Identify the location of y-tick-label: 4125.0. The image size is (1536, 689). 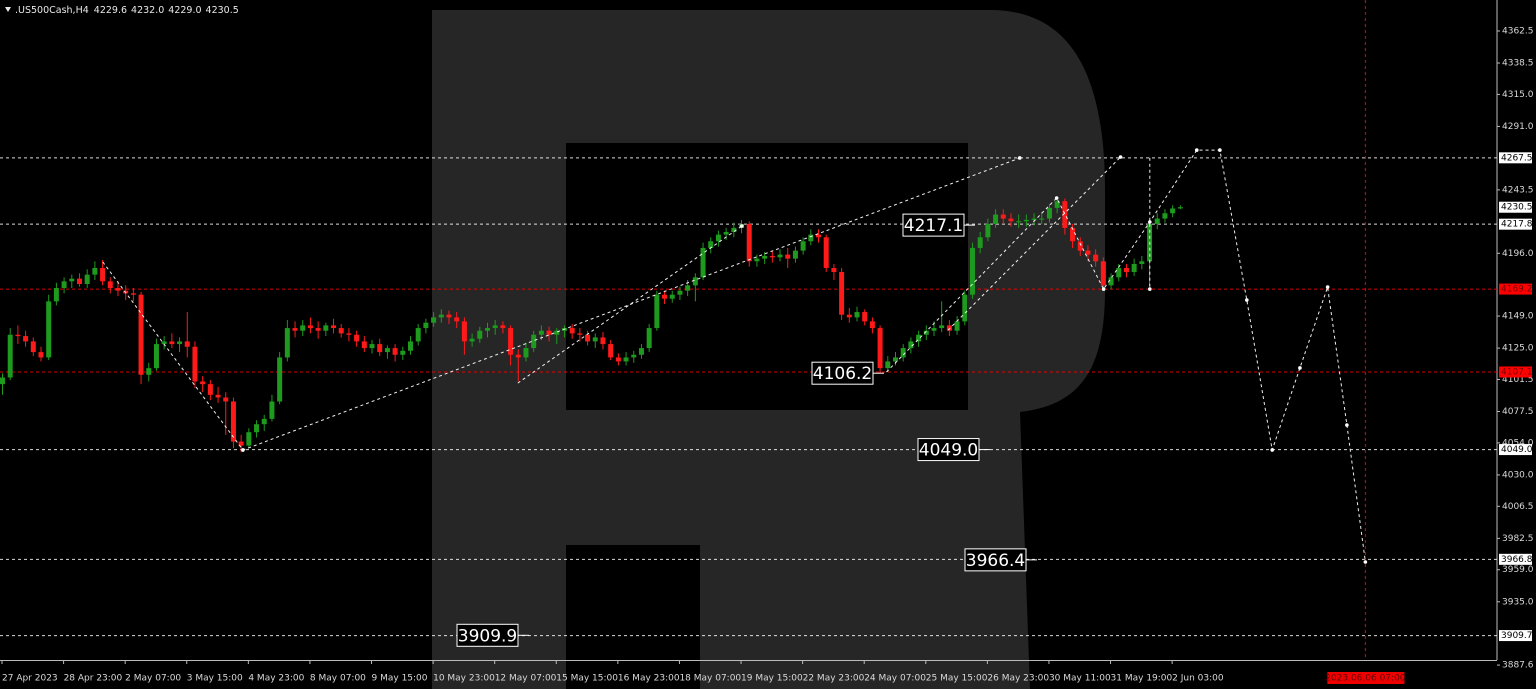
(1518, 349).